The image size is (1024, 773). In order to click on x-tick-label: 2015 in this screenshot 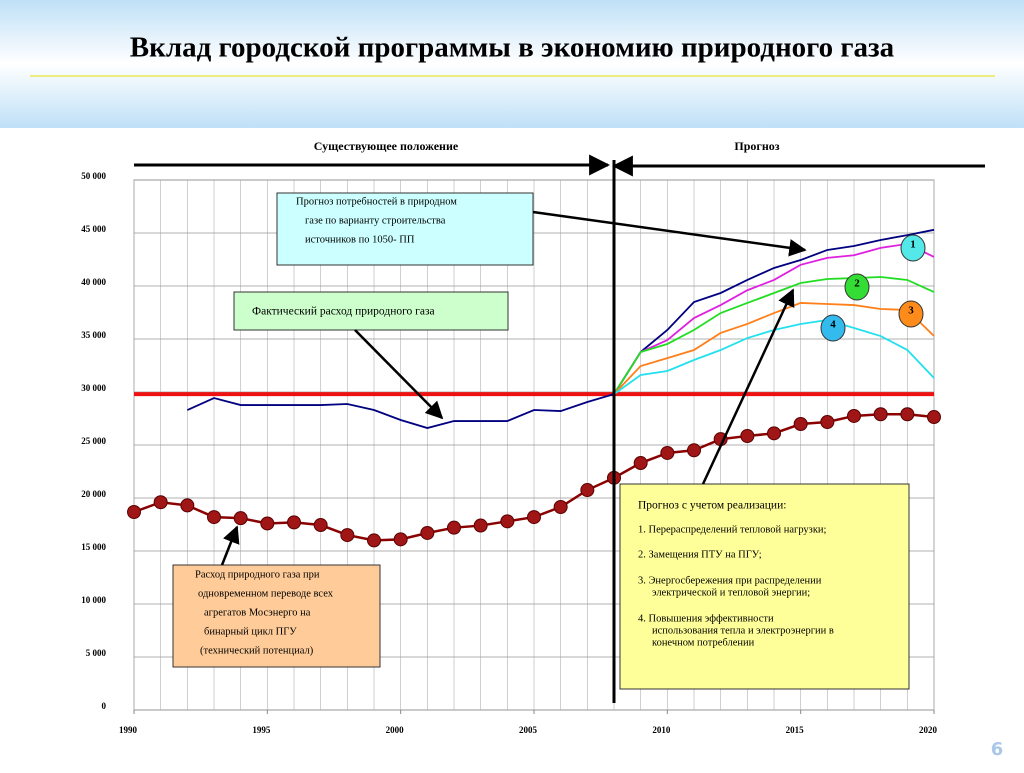, I will do `click(795, 730)`.